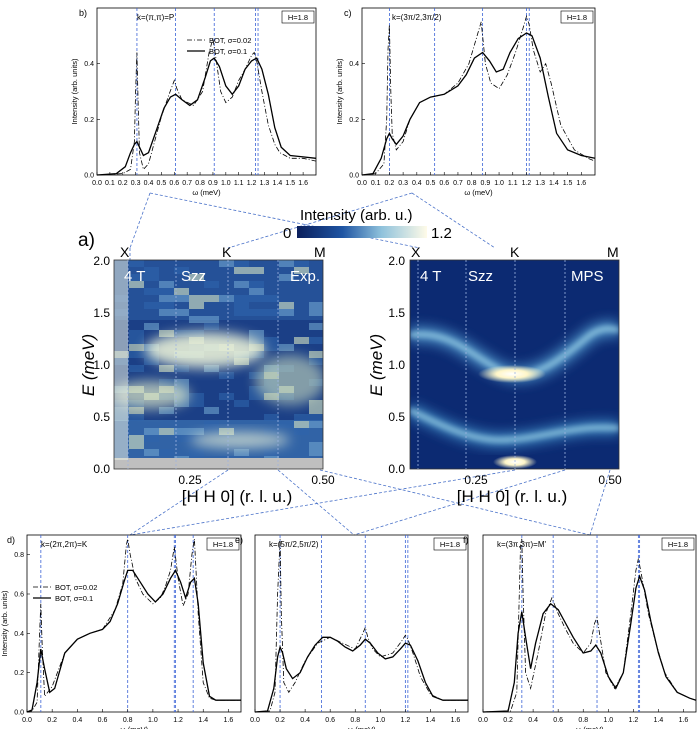 This screenshot has width=700, height=729. I want to click on exp-ytick: 2.0, so click(101, 261).